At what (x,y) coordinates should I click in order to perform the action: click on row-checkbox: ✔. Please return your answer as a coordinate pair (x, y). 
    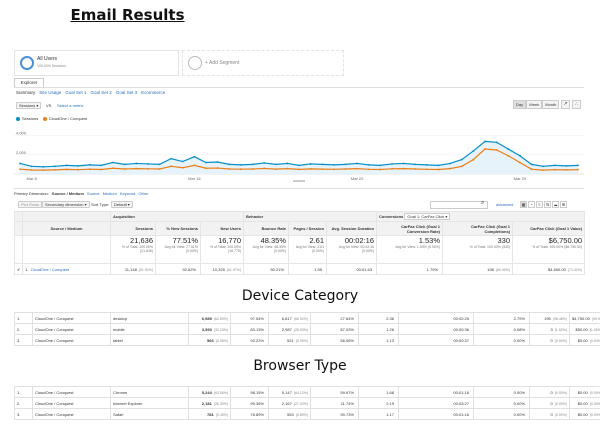
    Looking at the image, I should click on (18, 269).